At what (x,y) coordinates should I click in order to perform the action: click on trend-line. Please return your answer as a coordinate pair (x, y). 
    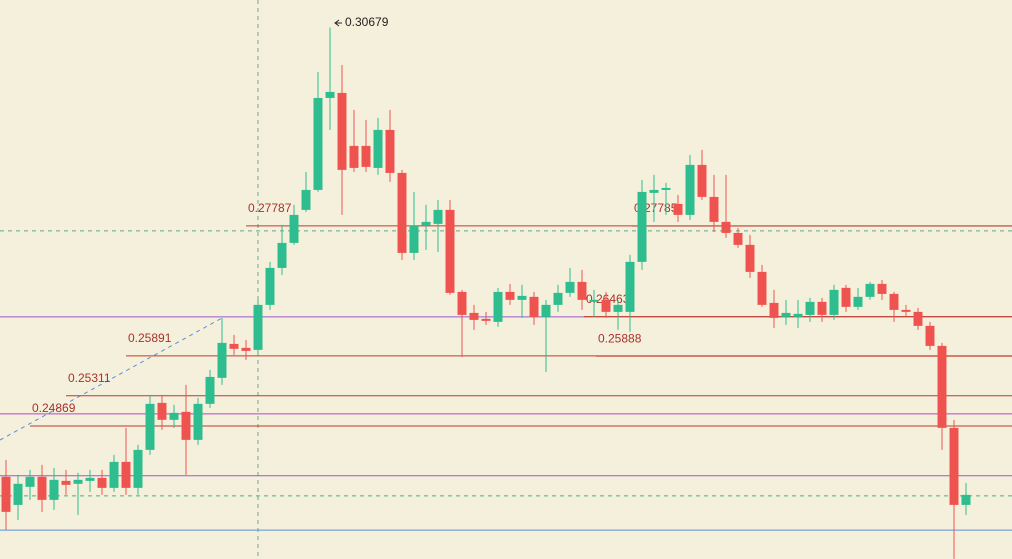
    Looking at the image, I should click on (111, 379).